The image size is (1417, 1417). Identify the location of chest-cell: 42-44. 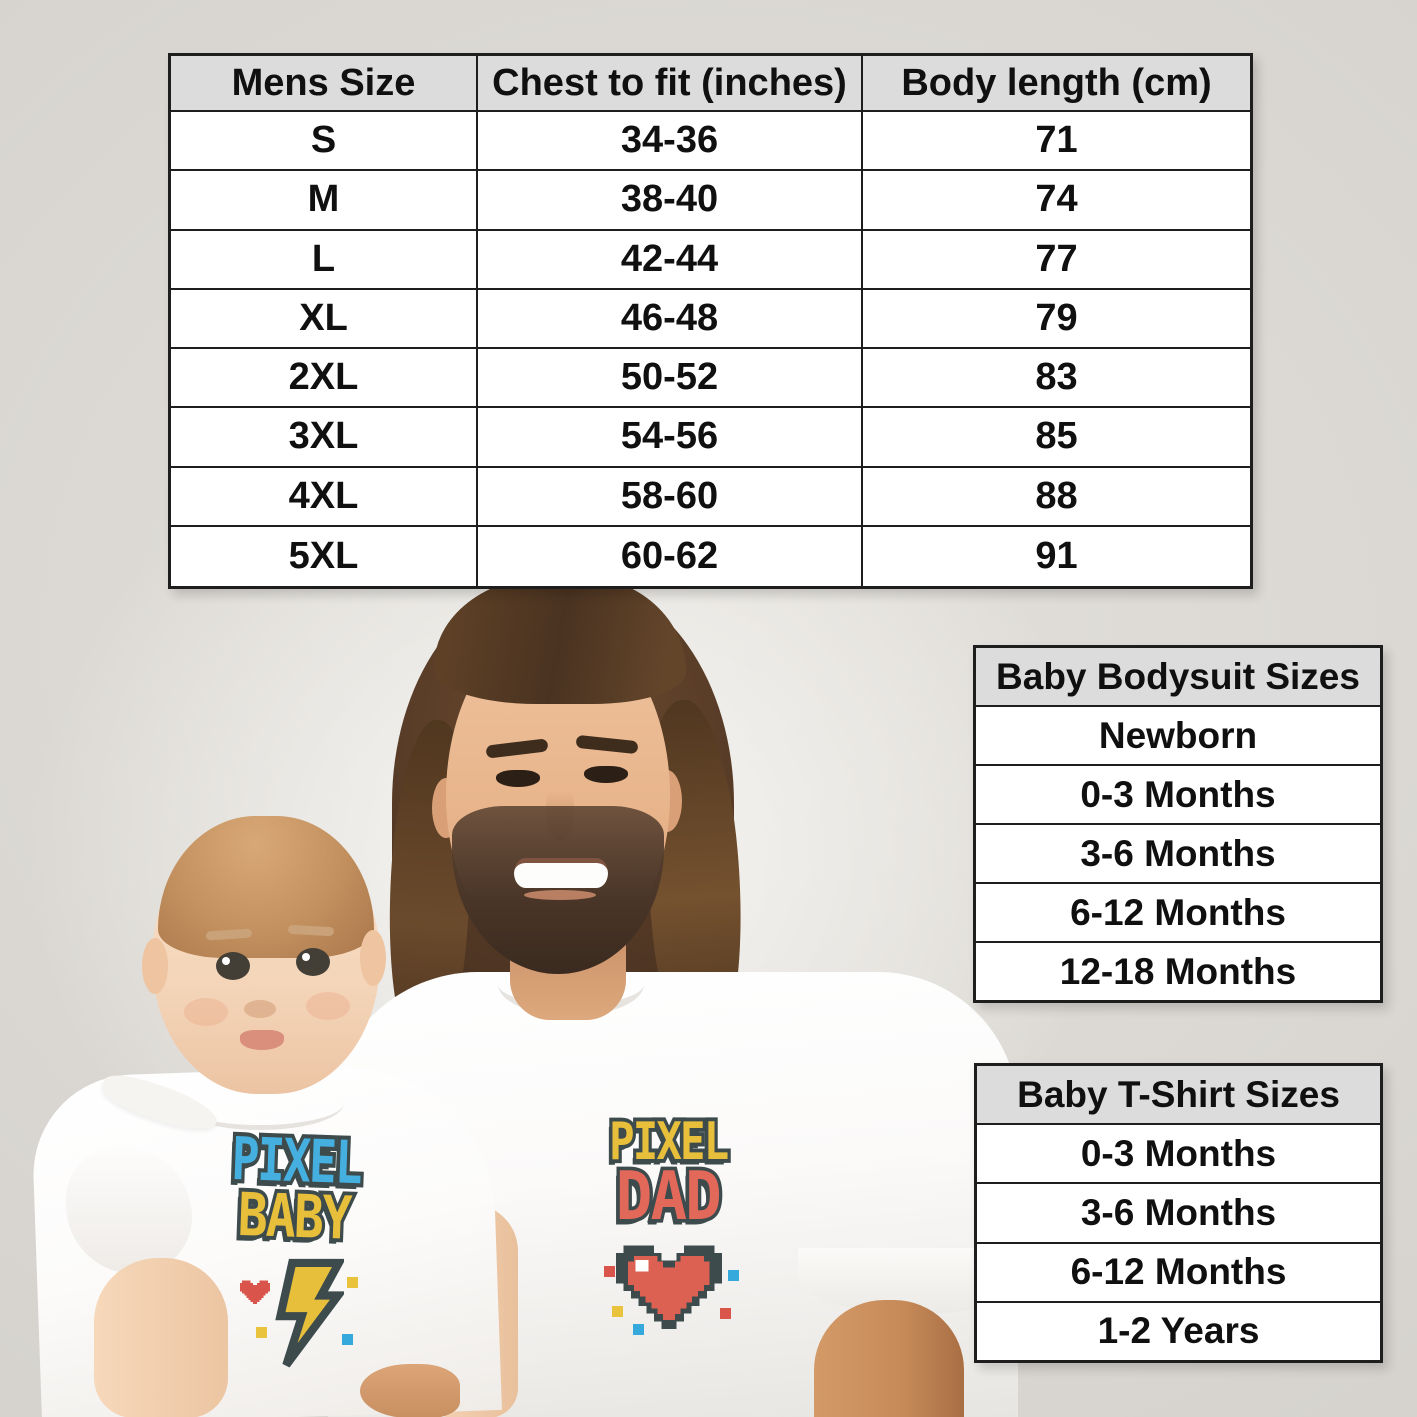
(670, 260).